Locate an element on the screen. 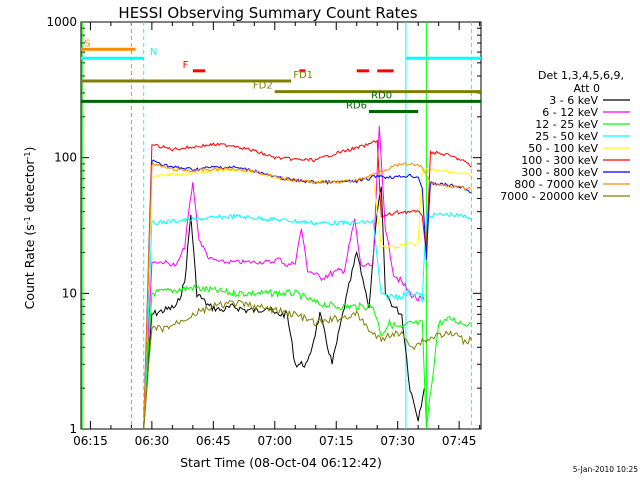  legend-label: 7000 - 20000 keV is located at coordinates (549, 196).